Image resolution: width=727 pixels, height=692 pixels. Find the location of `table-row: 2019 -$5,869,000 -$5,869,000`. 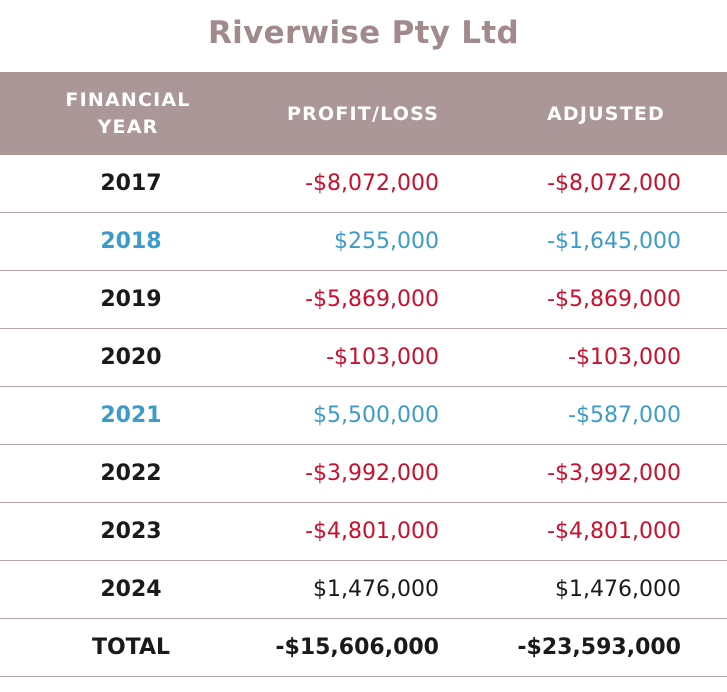

table-row: 2019 -$5,869,000 -$5,869,000 is located at coordinates (363, 299).